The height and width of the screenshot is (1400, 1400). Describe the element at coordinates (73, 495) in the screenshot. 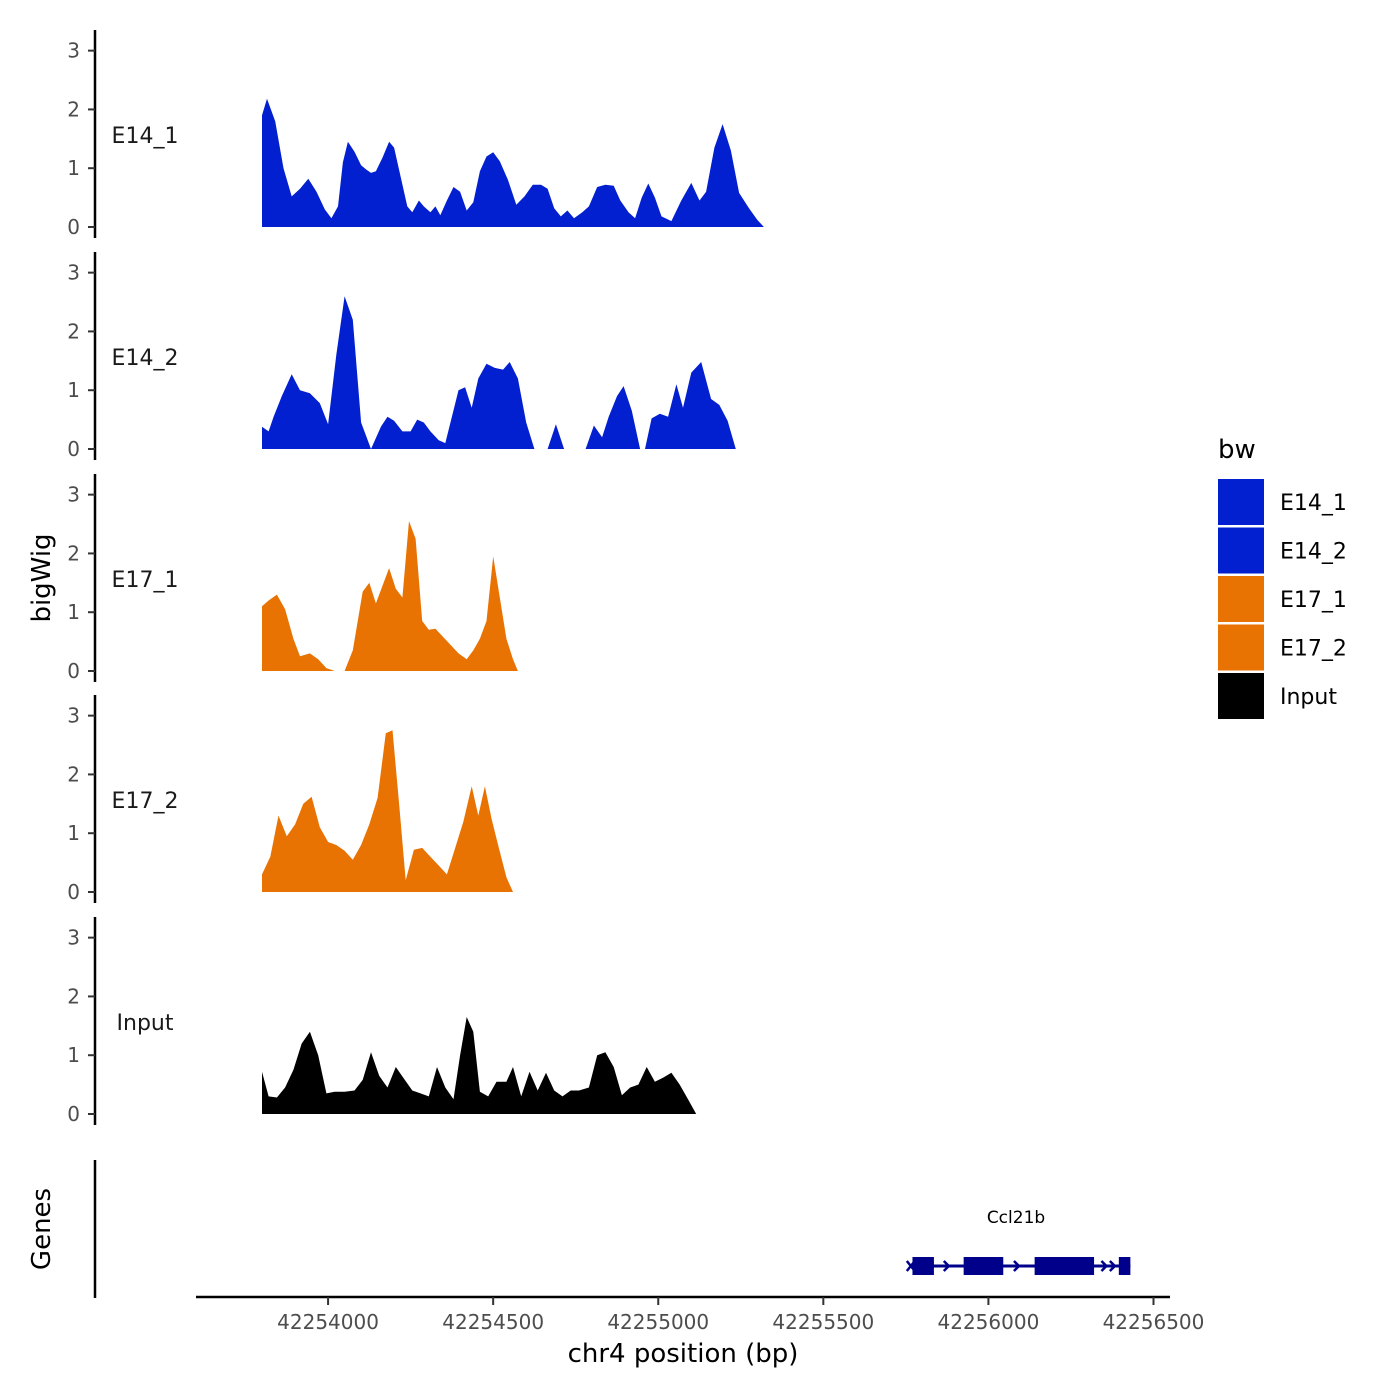

I see `y-tick-label-E17_1: 3` at that location.